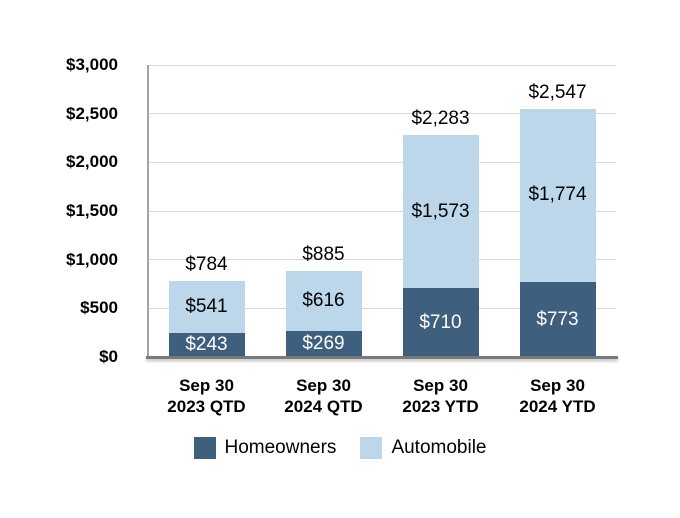  I want to click on bar-segment-value-label: $1,573, so click(440, 211).